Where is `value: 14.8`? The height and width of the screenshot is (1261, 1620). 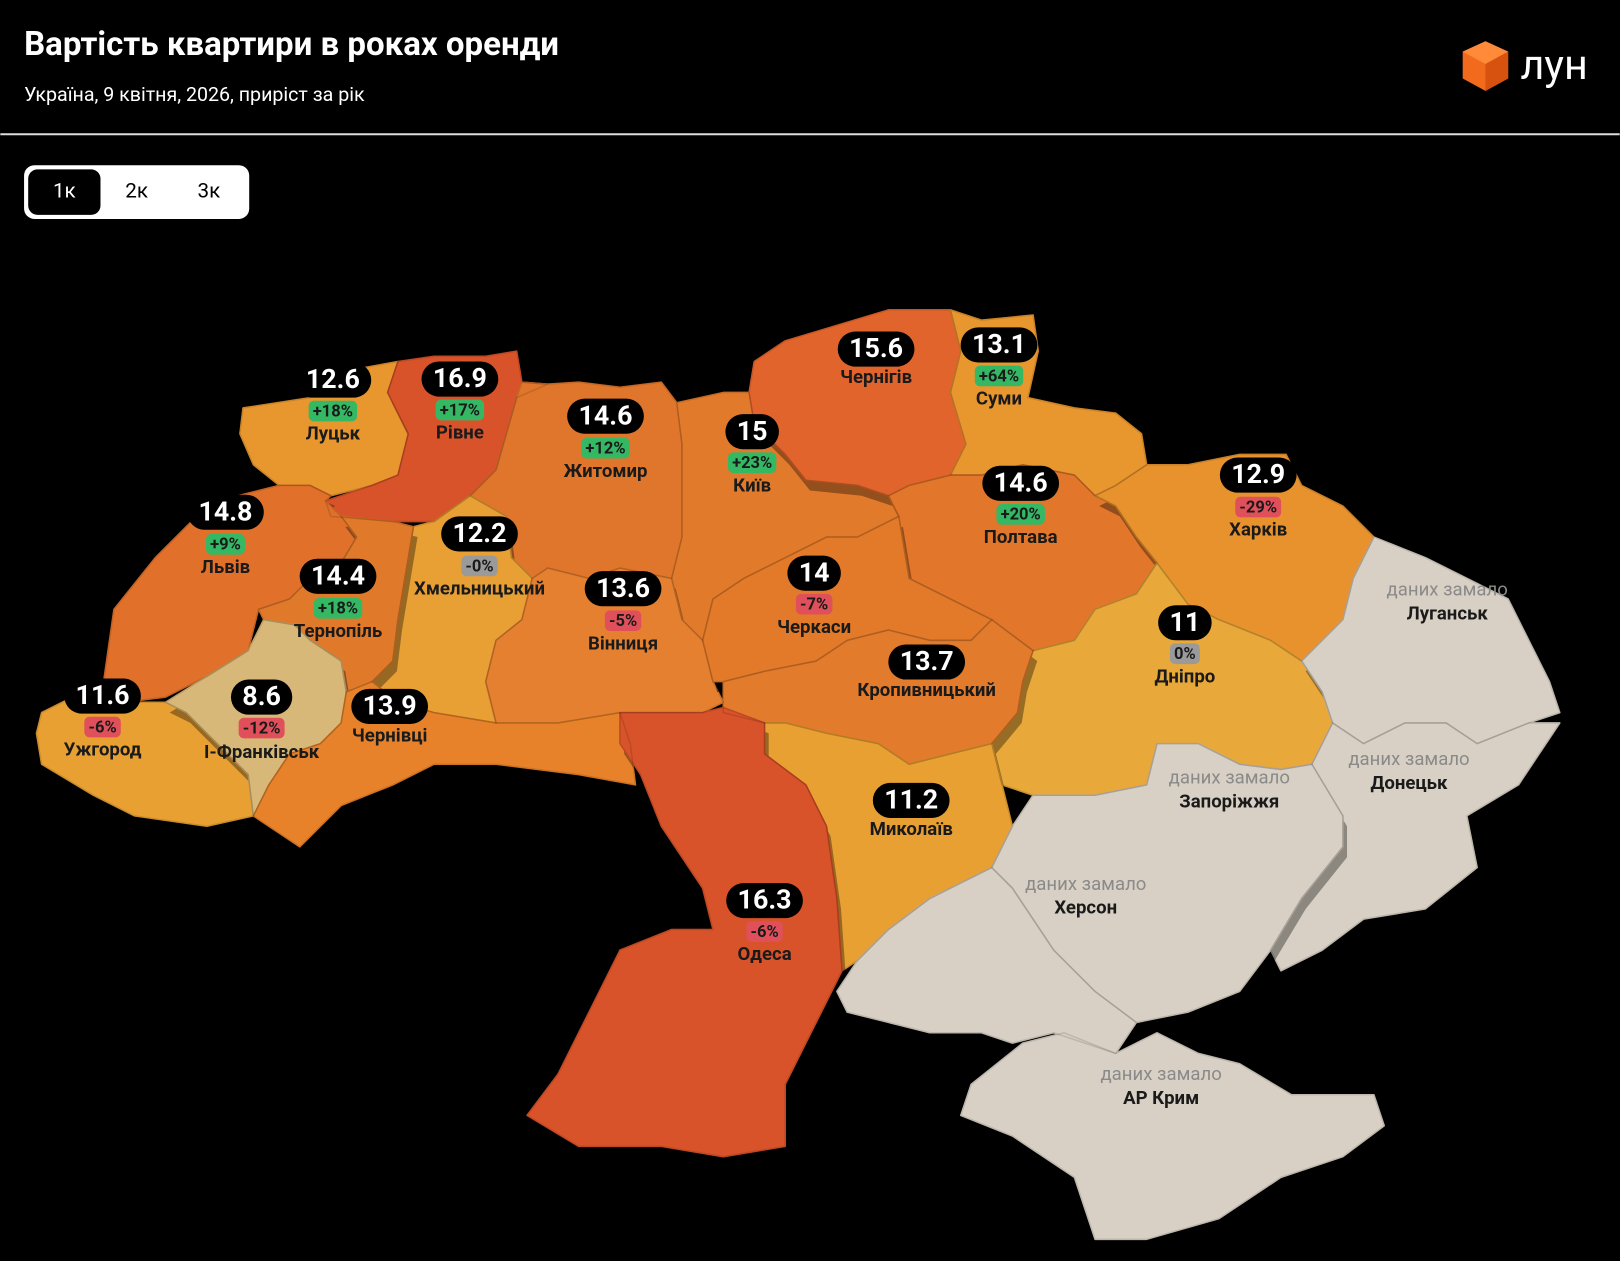
value: 14.8 is located at coordinates (225, 511).